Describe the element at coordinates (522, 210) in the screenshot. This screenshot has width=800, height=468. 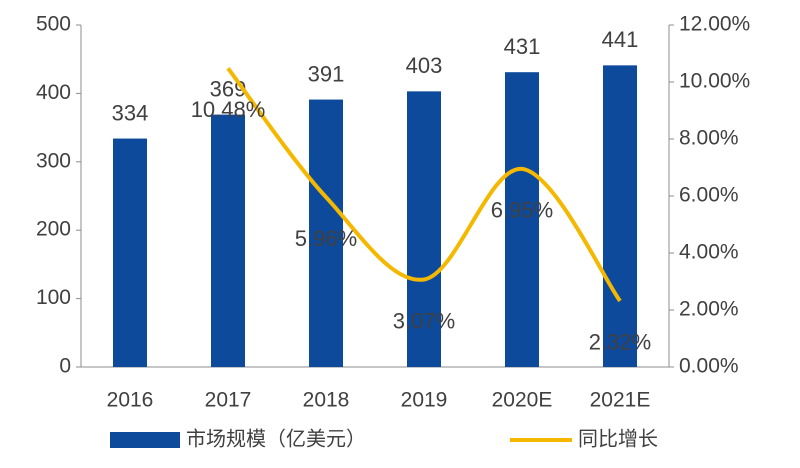
I see `line-value-label: 6.95%` at that location.